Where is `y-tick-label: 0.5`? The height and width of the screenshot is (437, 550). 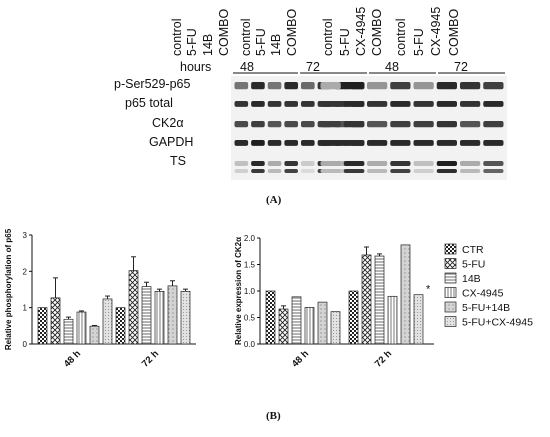
y-tick-label: 0.5 is located at coordinates (250, 318).